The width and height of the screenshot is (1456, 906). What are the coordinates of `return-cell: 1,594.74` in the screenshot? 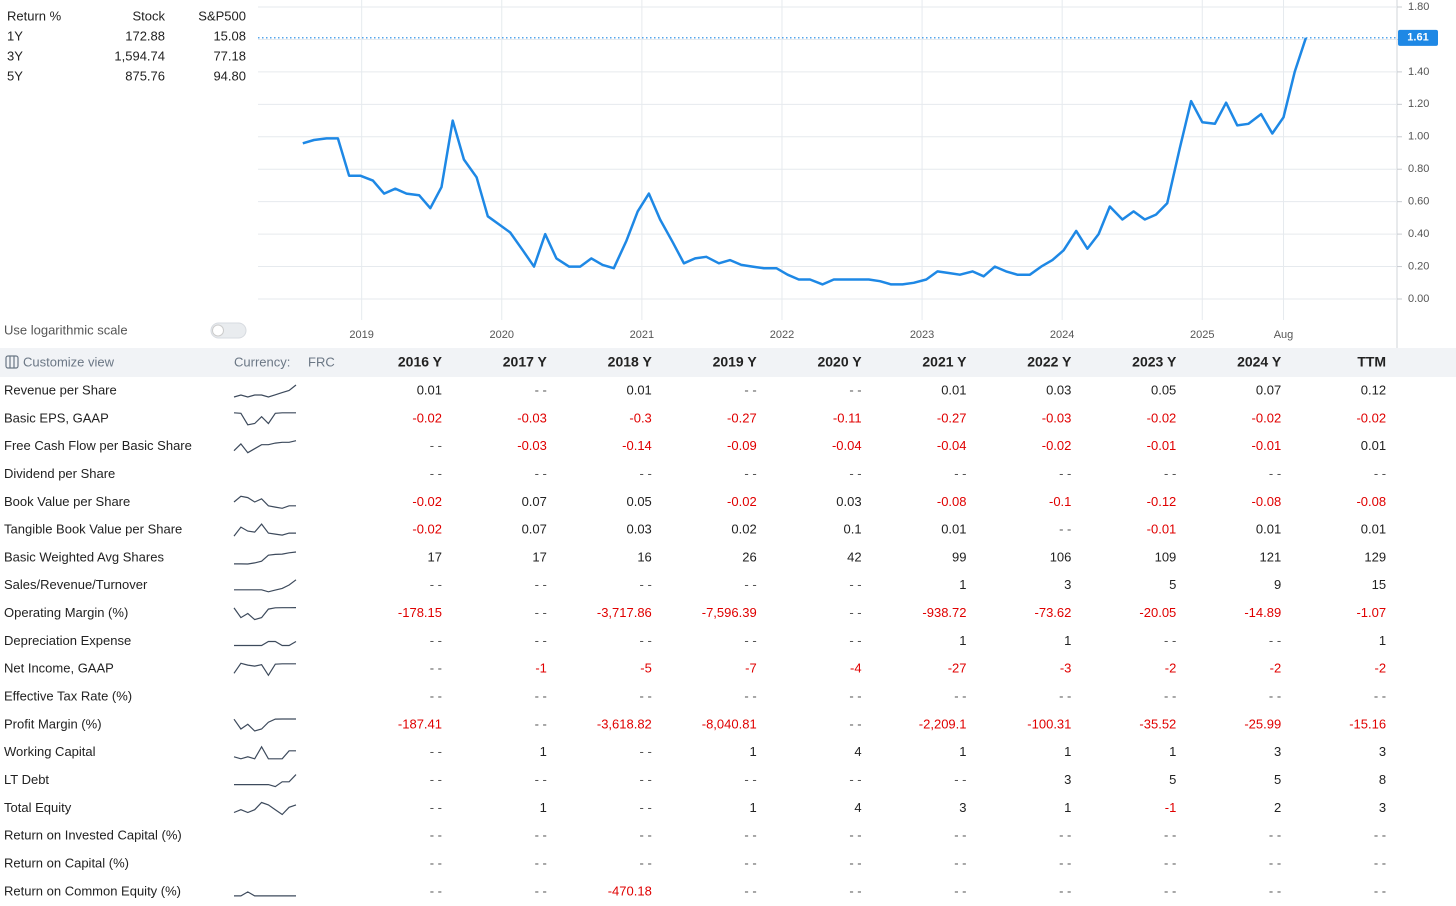 It's located at (139, 55).